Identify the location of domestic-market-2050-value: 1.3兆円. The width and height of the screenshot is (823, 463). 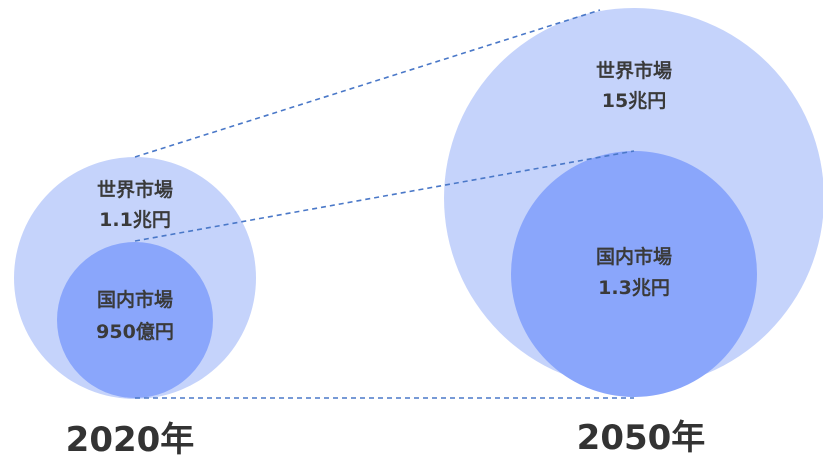
(634, 288).